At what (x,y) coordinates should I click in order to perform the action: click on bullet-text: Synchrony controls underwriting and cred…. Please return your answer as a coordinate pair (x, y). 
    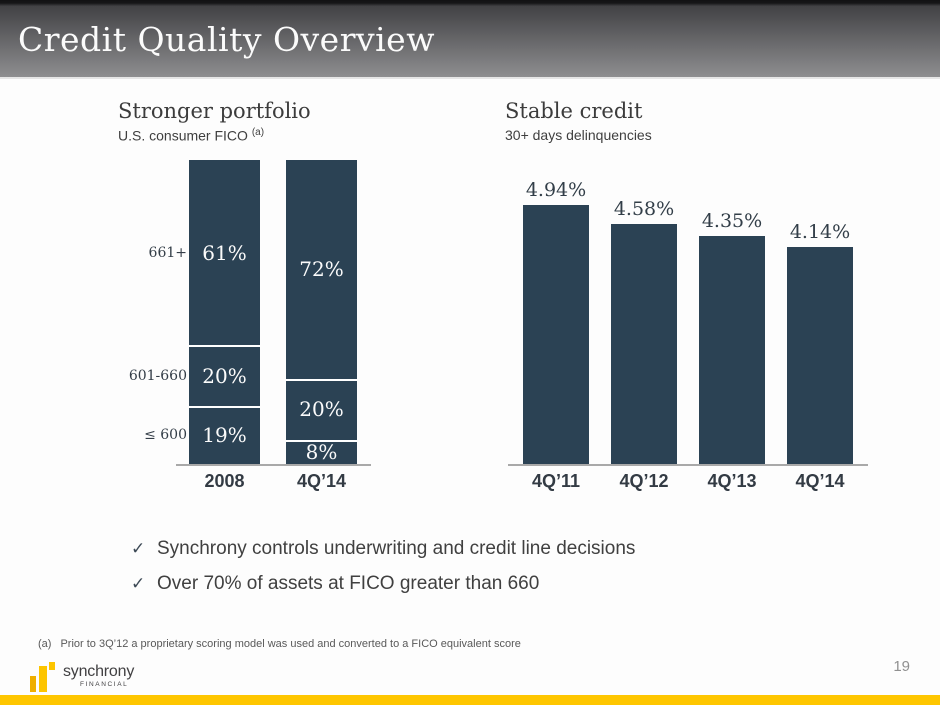
    Looking at the image, I should click on (396, 548).